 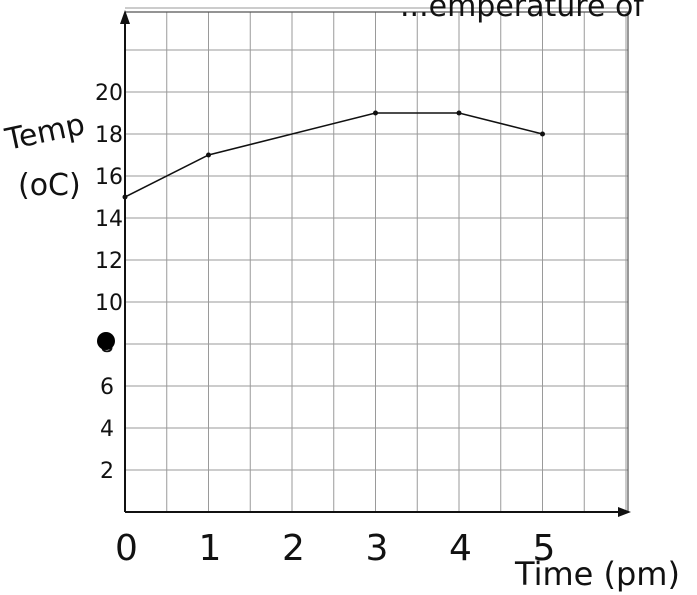 What do you see at coordinates (333, 155) in the screenshot?
I see `data-points` at bounding box center [333, 155].